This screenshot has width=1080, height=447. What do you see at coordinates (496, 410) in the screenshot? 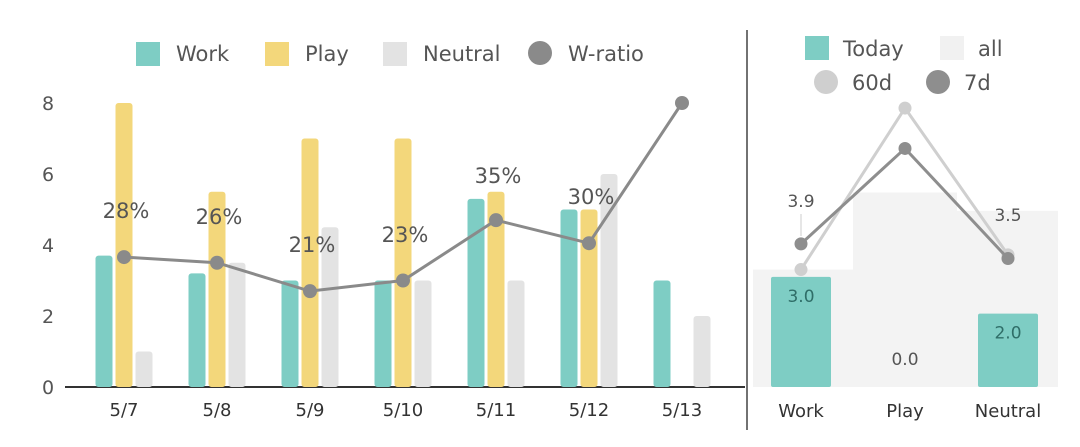
I see `x-tick-label: 5/11` at bounding box center [496, 410].